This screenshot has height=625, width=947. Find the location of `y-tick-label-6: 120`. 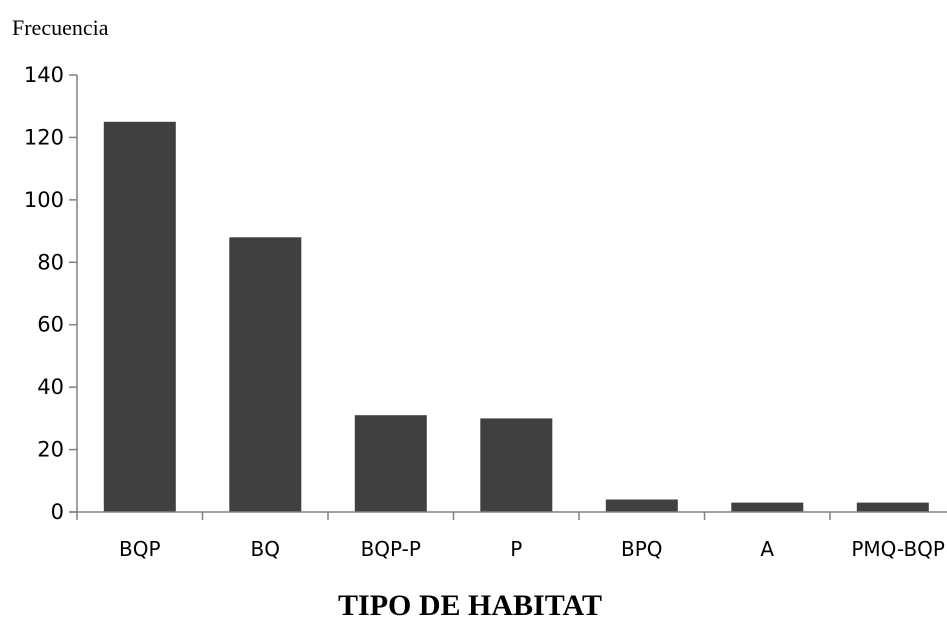

y-tick-label-6: 120 is located at coordinates (44, 137).